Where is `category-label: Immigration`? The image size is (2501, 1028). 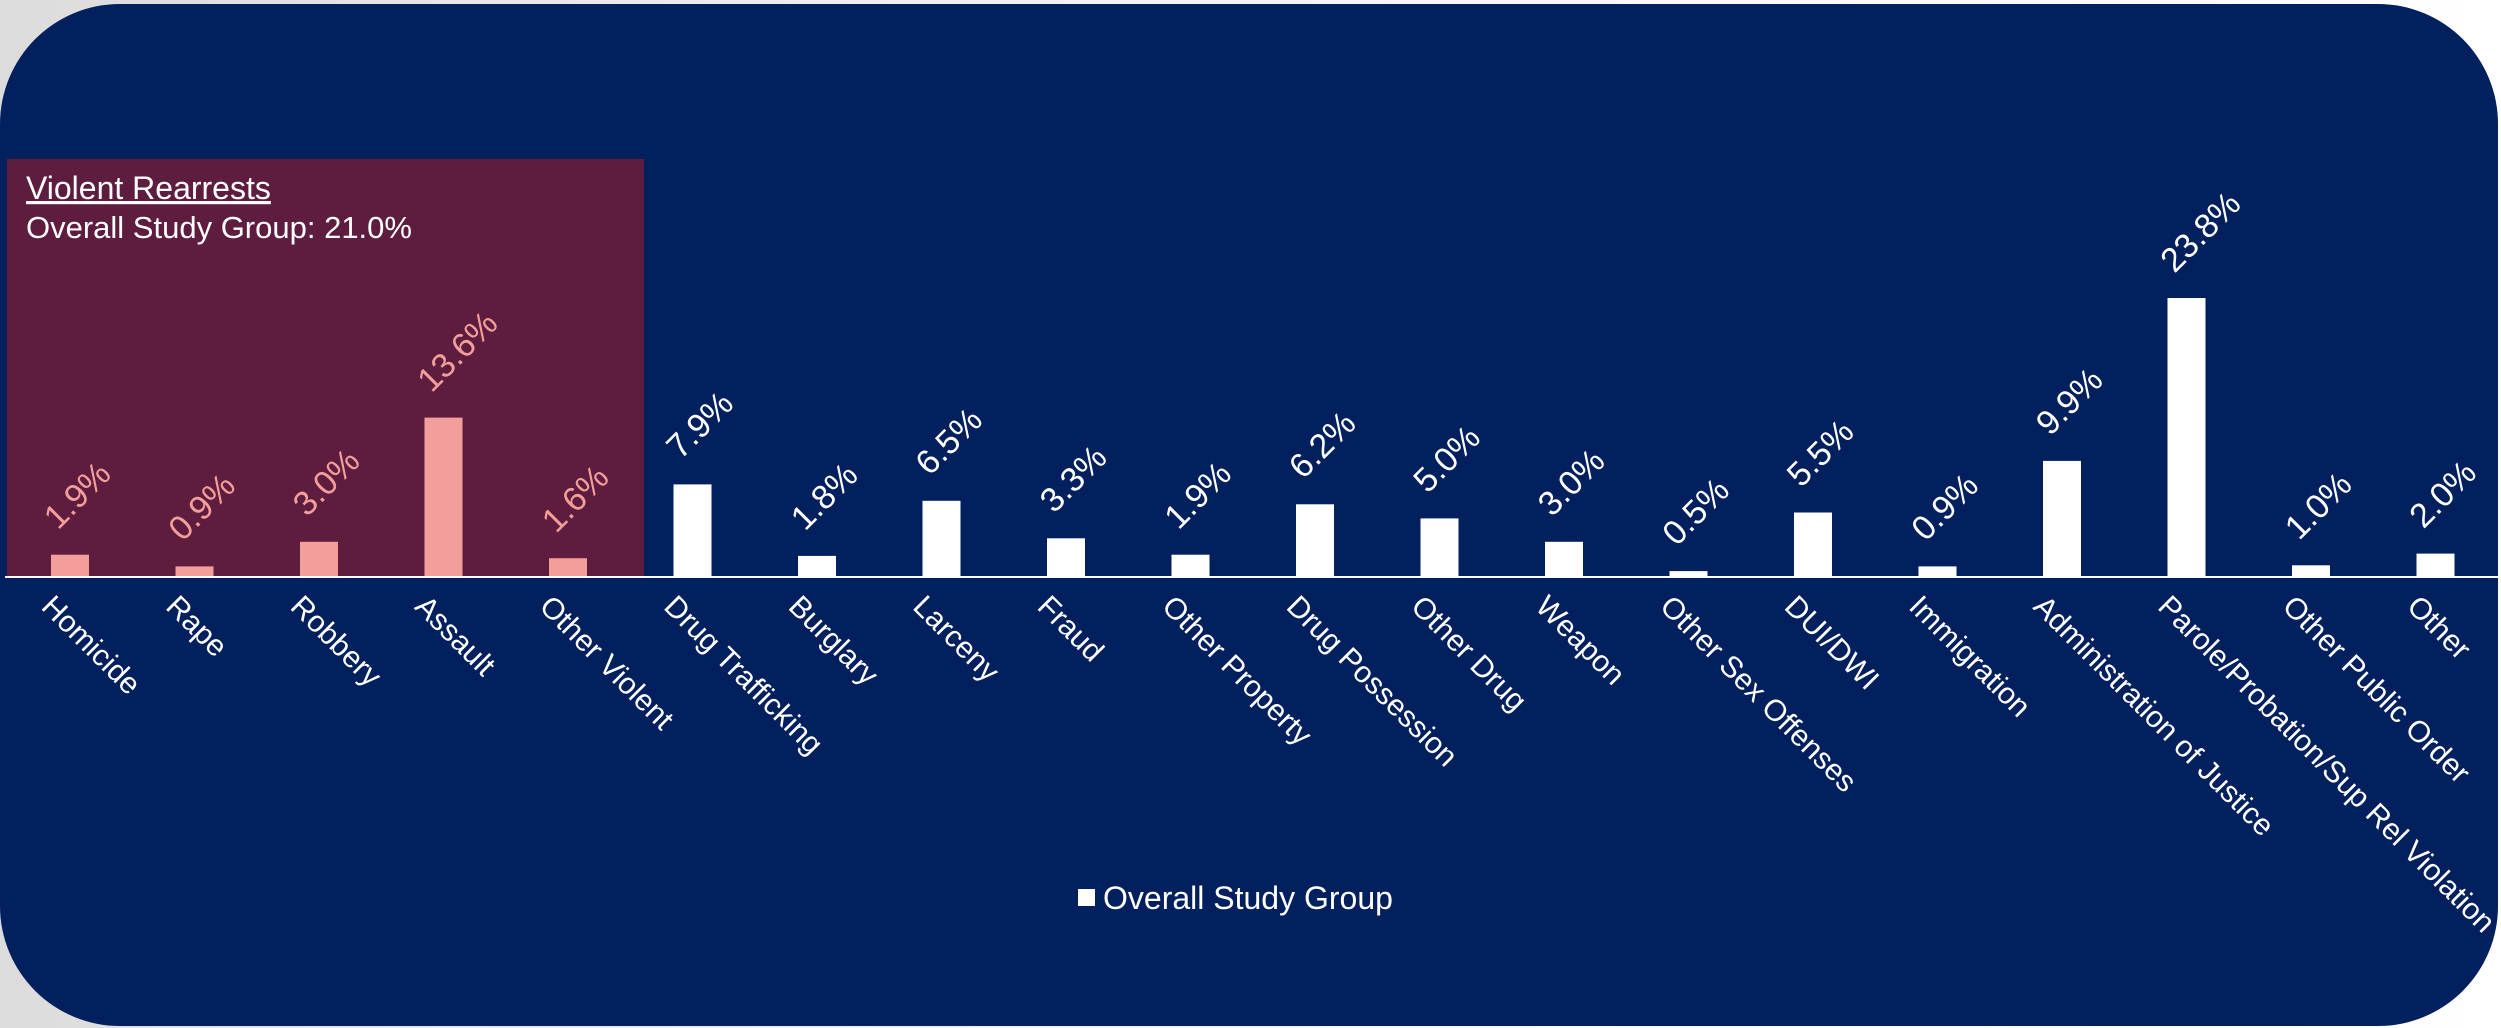 category-label: Immigration is located at coordinates (1970, 657).